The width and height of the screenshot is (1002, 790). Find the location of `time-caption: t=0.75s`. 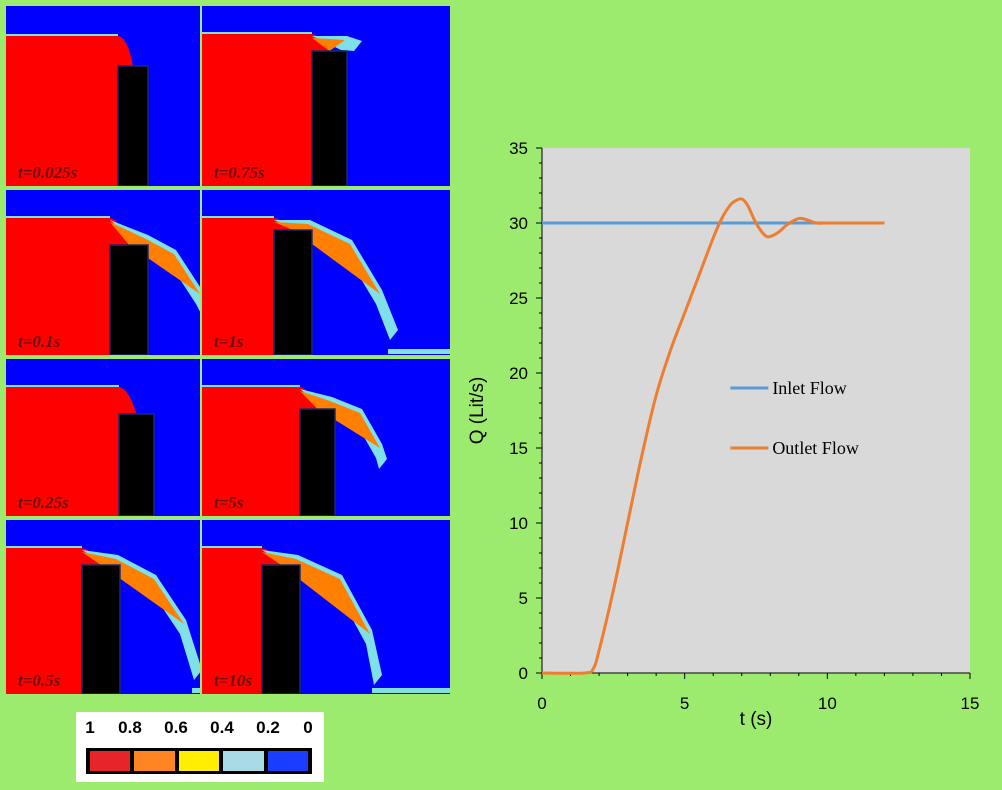

time-caption: t=0.75s is located at coordinates (239, 173).